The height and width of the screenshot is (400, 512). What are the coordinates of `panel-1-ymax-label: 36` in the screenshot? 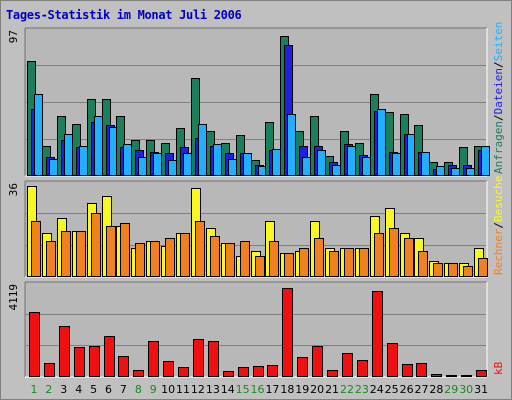 It's located at (13, 189).